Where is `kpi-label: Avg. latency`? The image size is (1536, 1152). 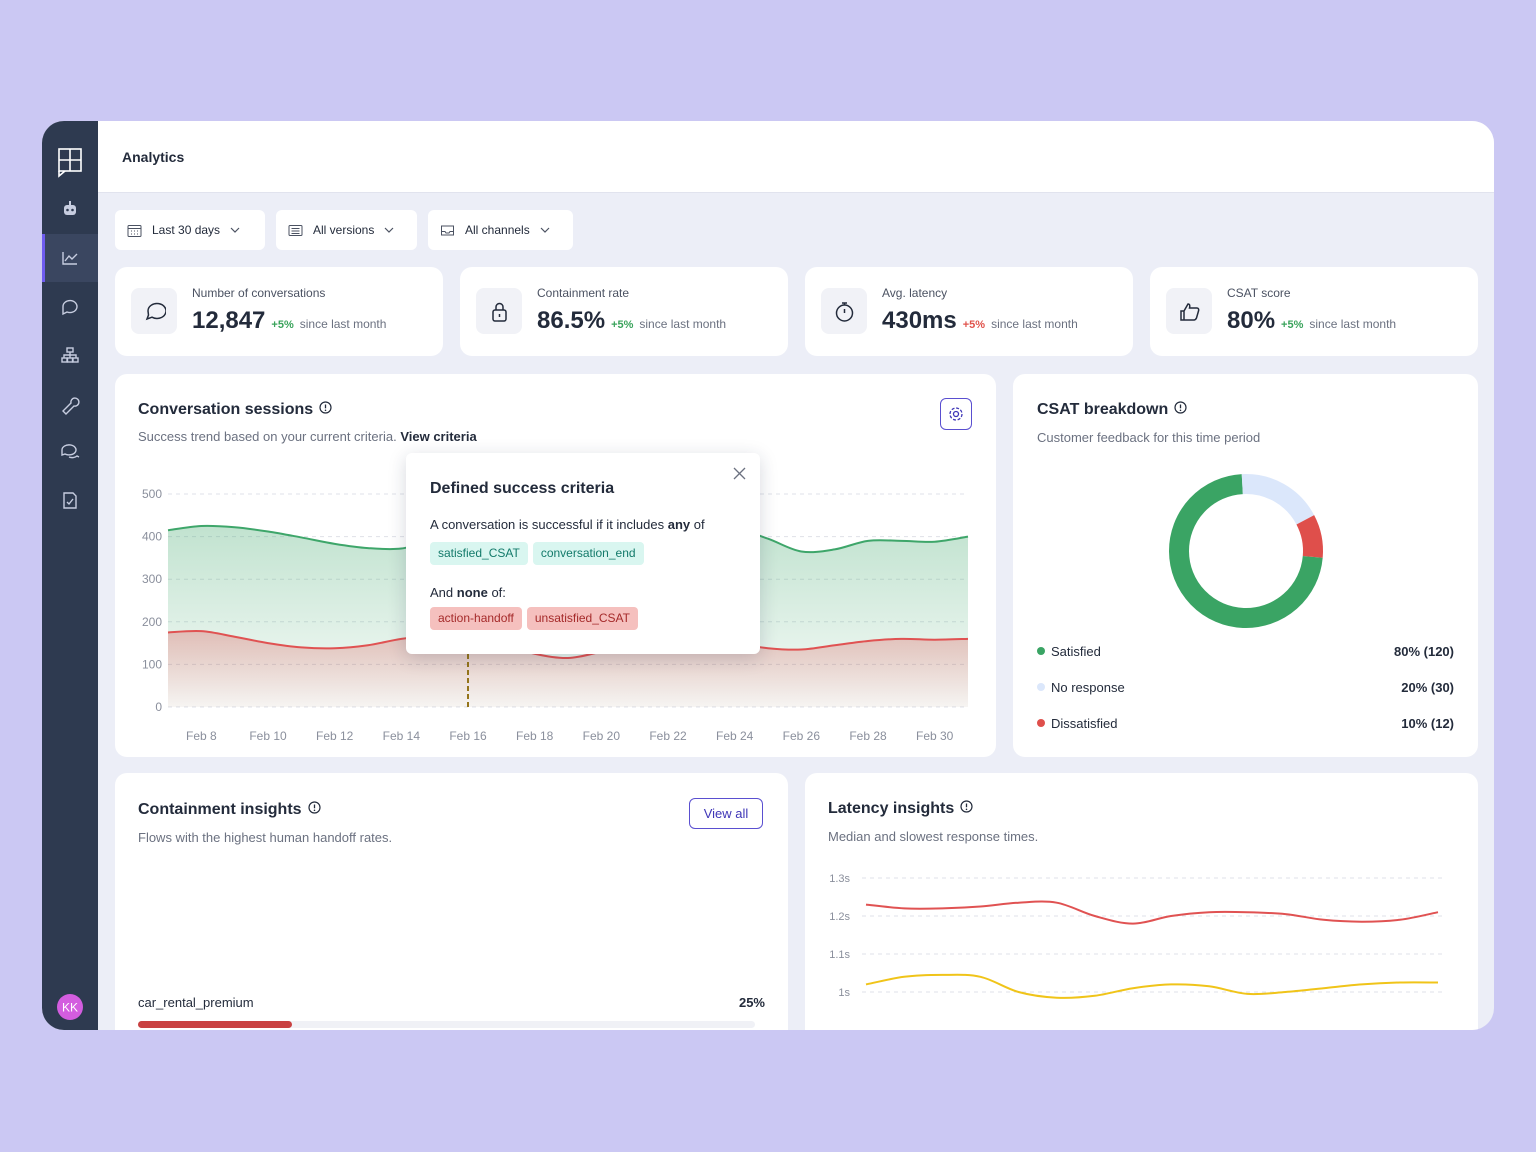 kpi-label: Avg. latency is located at coordinates (915, 293).